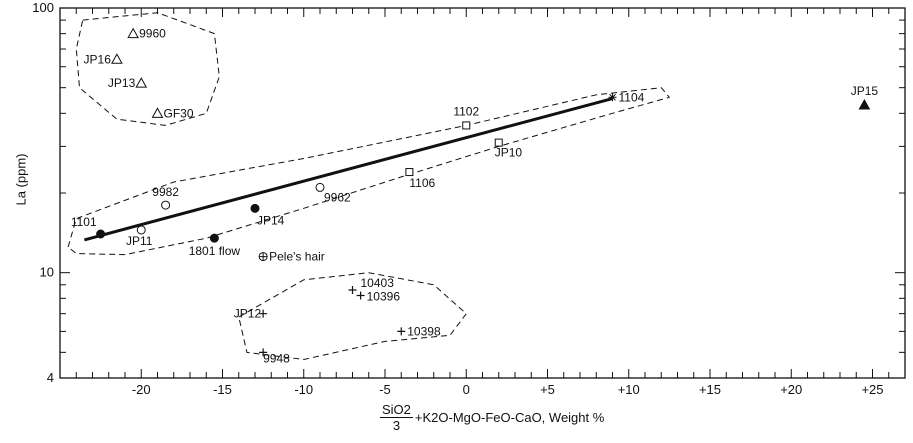 This screenshot has width=913, height=443. Describe the element at coordinates (248, 314) in the screenshot. I see `data-label: JP12` at that location.